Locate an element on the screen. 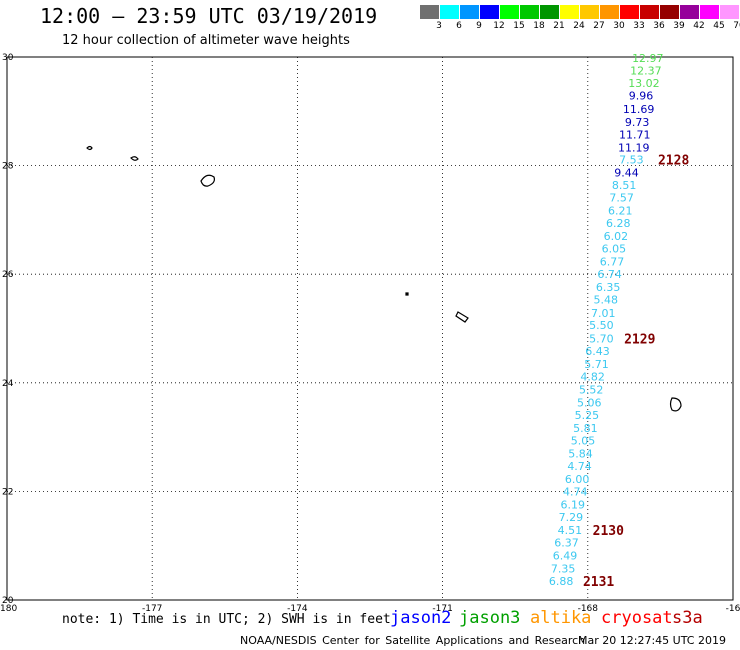 Image resolution: width=740 pixels, height=650 pixels. x-tick-label: -16 is located at coordinates (733, 609).